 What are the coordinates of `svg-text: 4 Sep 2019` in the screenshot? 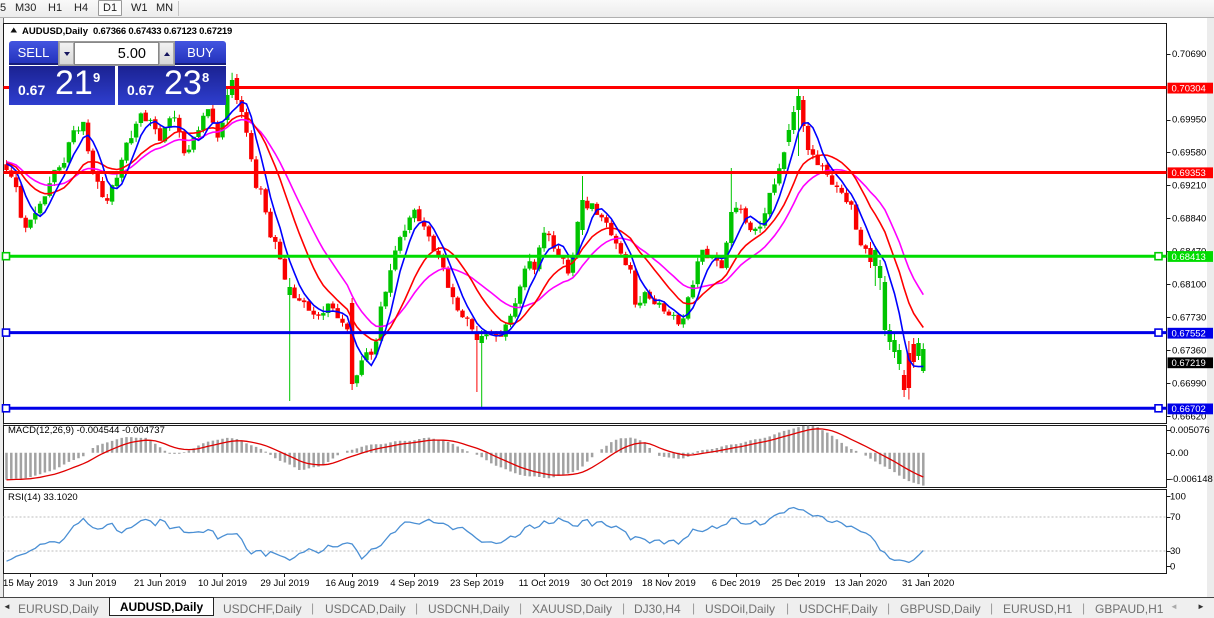 It's located at (414, 583).